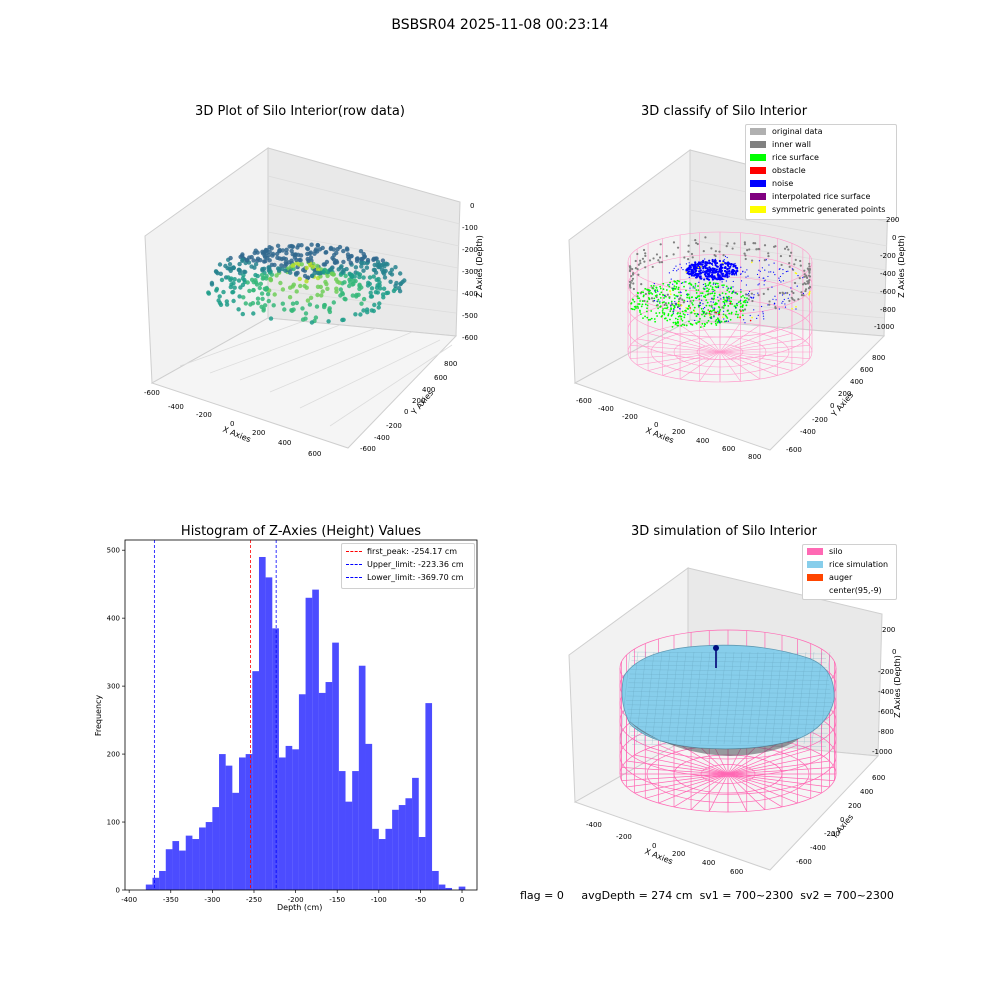 The image size is (1000, 1000). What do you see at coordinates (285, 443) in the screenshot?
I see `plot1-xtick: 400` at bounding box center [285, 443].